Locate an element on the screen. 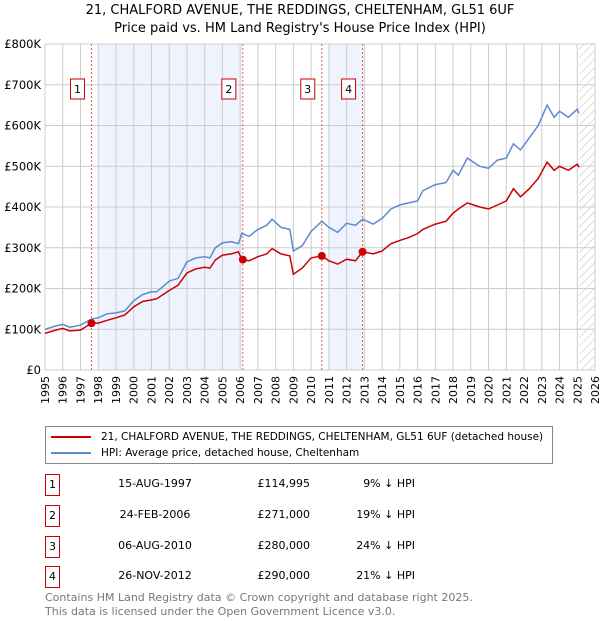 Image resolution: width=600 pixels, height=620 pixels. transaction-price: £290,000 is located at coordinates (284, 575).